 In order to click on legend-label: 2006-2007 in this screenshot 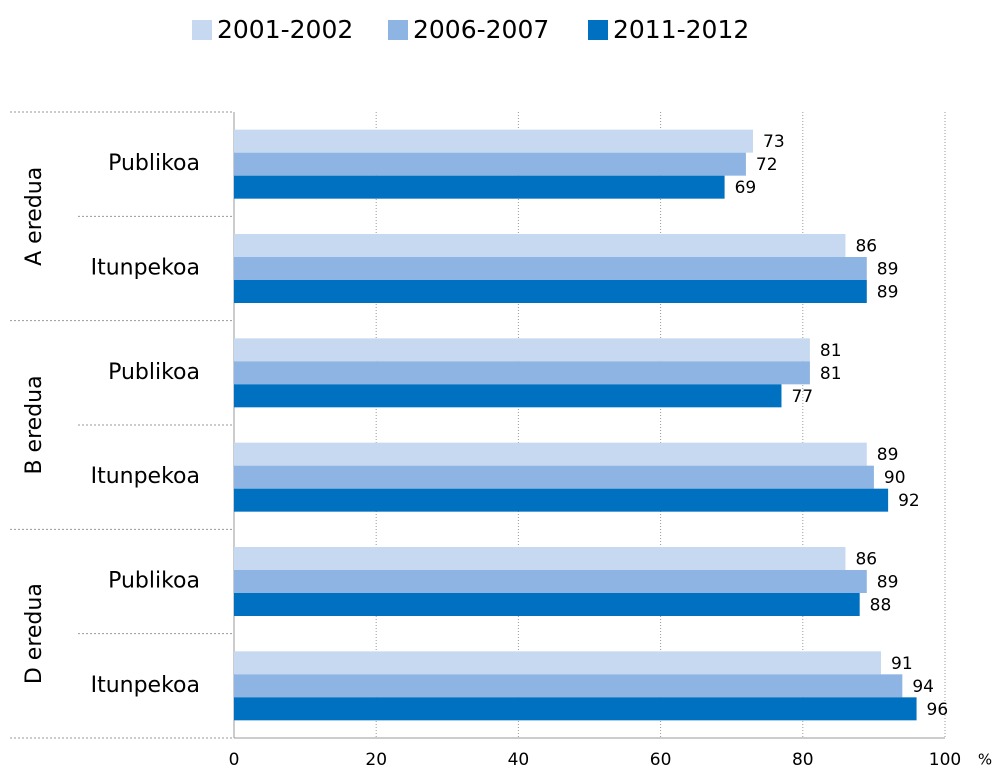, I will do `click(481, 29)`.